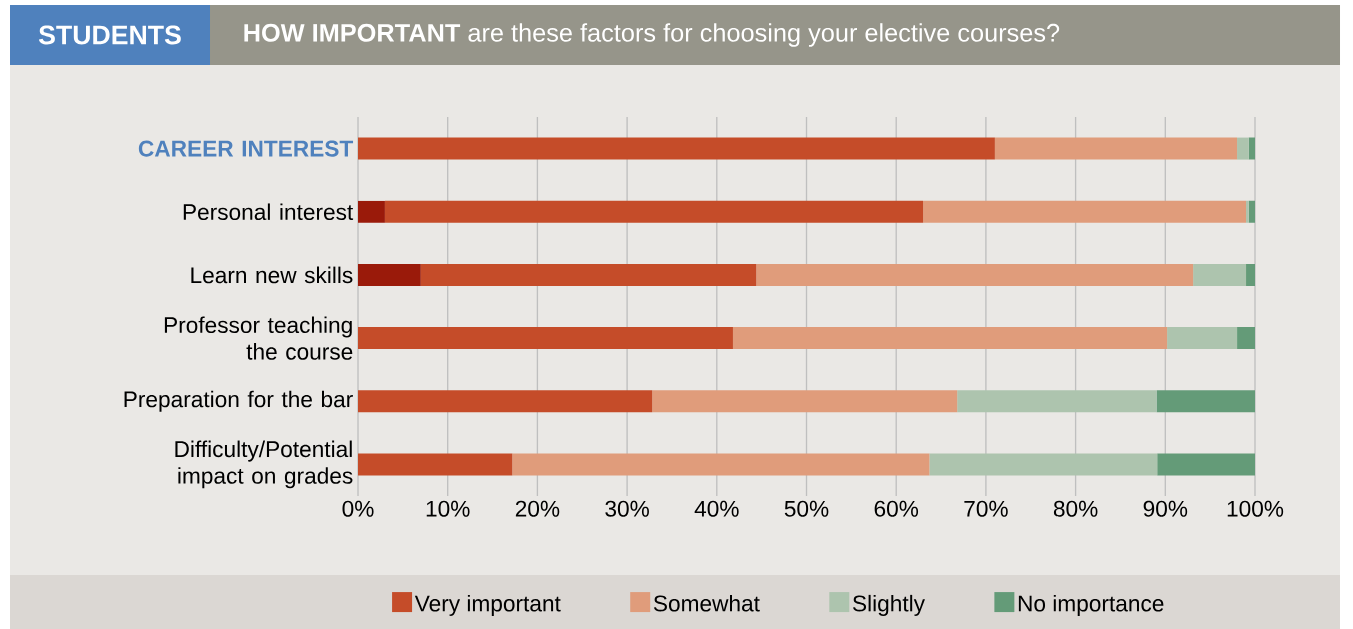 This screenshot has height=629, width=1353. I want to click on x-tick-label: 20%, so click(537, 508).